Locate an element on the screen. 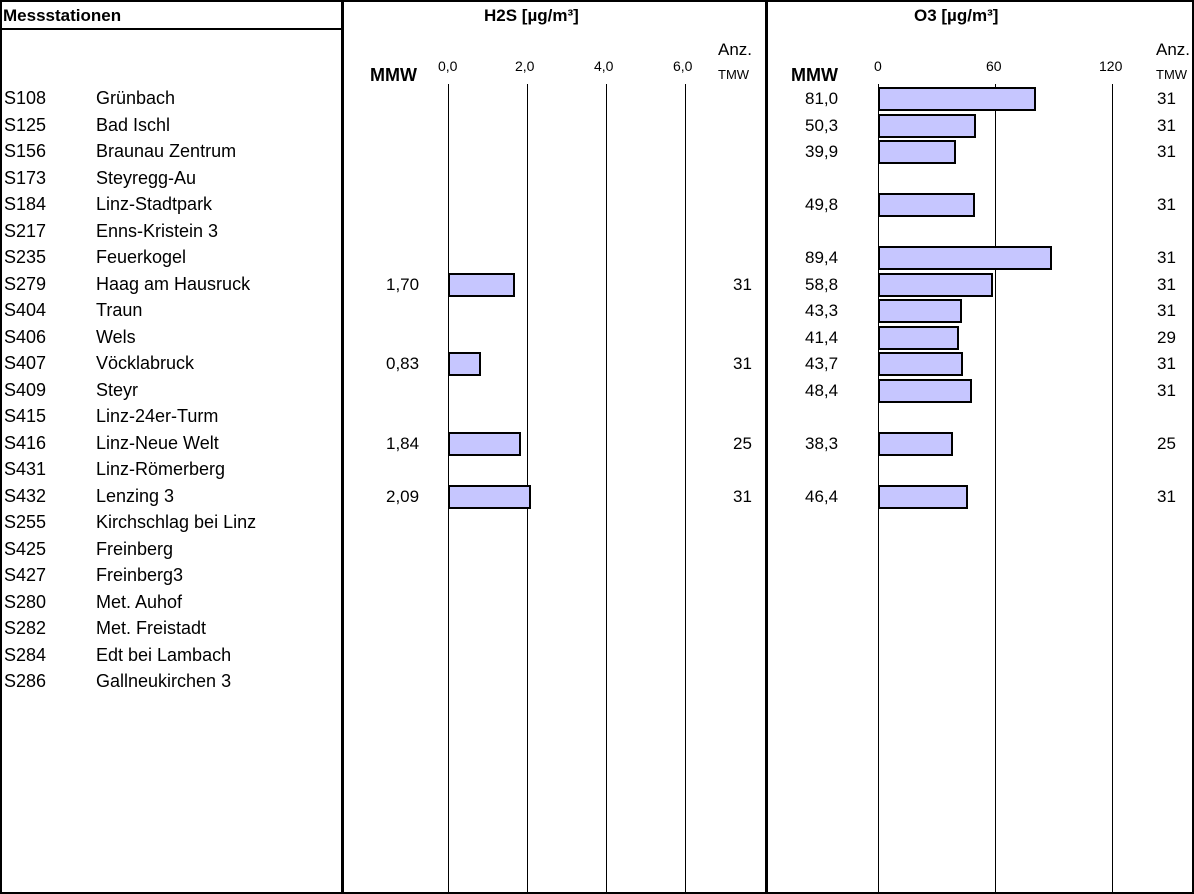  h2s-title: H2S [µg/m³] is located at coordinates (531, 15).